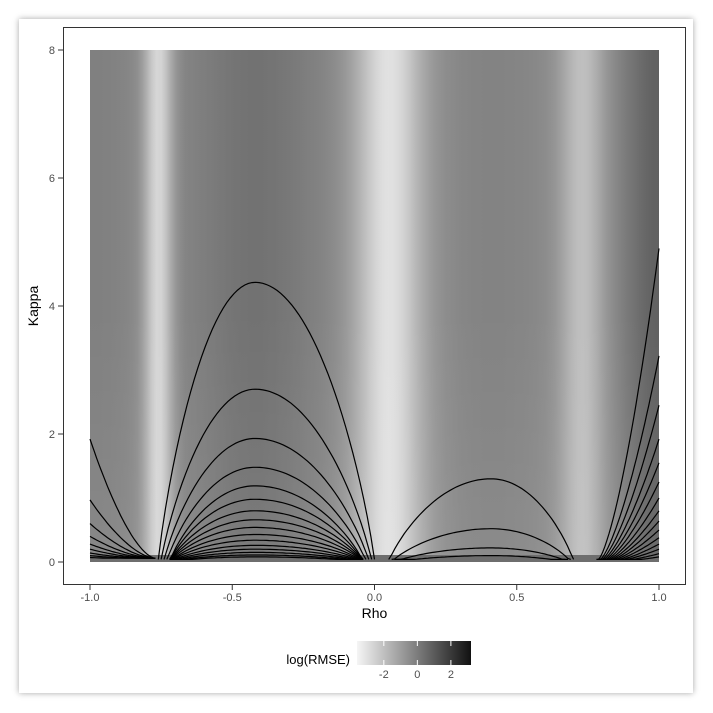 Image resolution: width=713 pixels, height=713 pixels. What do you see at coordinates (33, 306) in the screenshot?
I see `y-axis-title: Kappa` at bounding box center [33, 306].